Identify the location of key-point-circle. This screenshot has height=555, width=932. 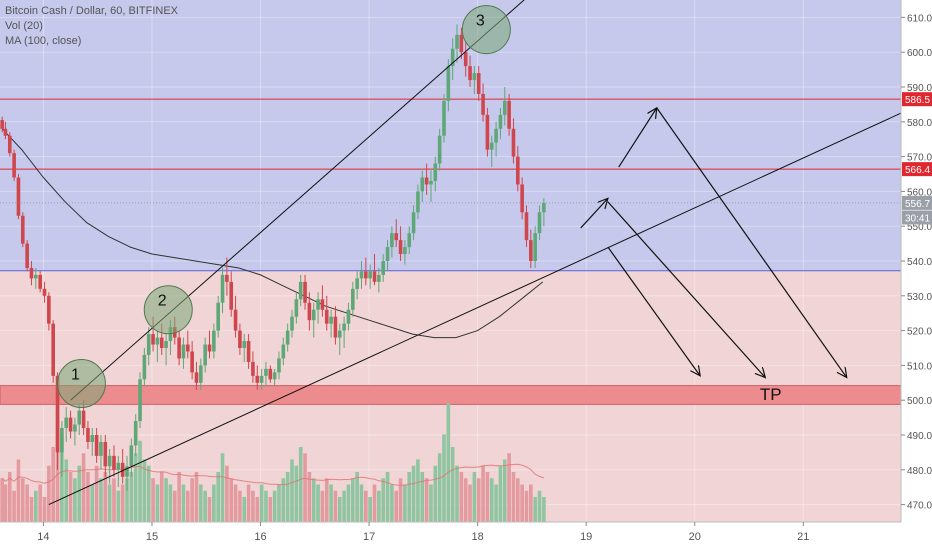
(81, 383).